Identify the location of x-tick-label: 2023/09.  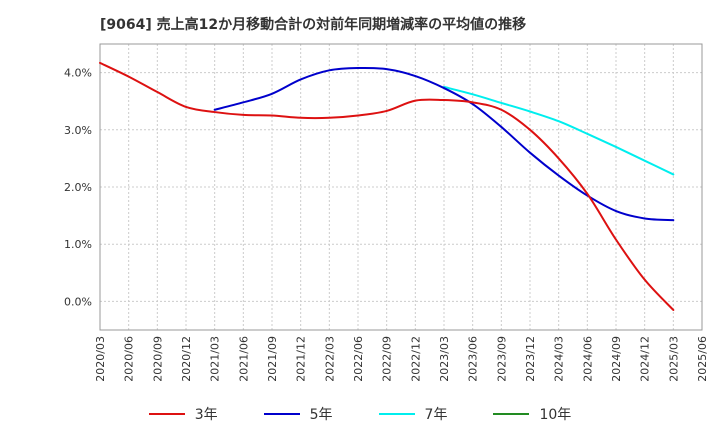
(501, 359).